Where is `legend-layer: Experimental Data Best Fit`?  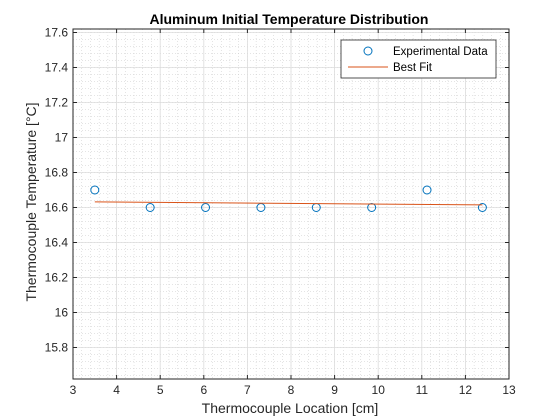 legend-layer: Experimental Data Best Fit is located at coordinates (418, 59).